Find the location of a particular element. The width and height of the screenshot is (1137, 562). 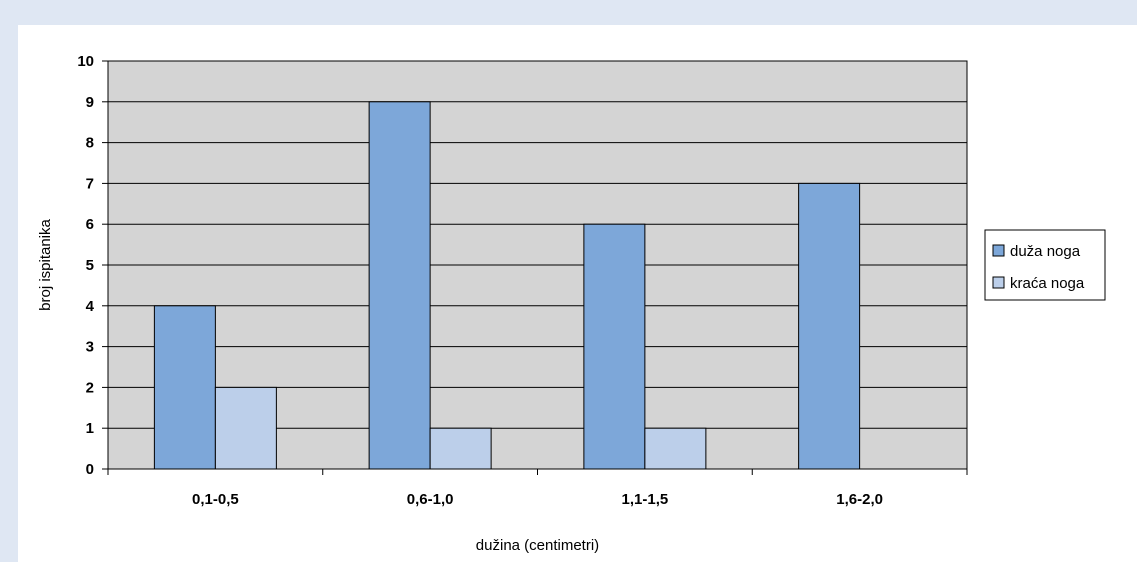

y-tick-label: 2 is located at coordinates (90, 387).